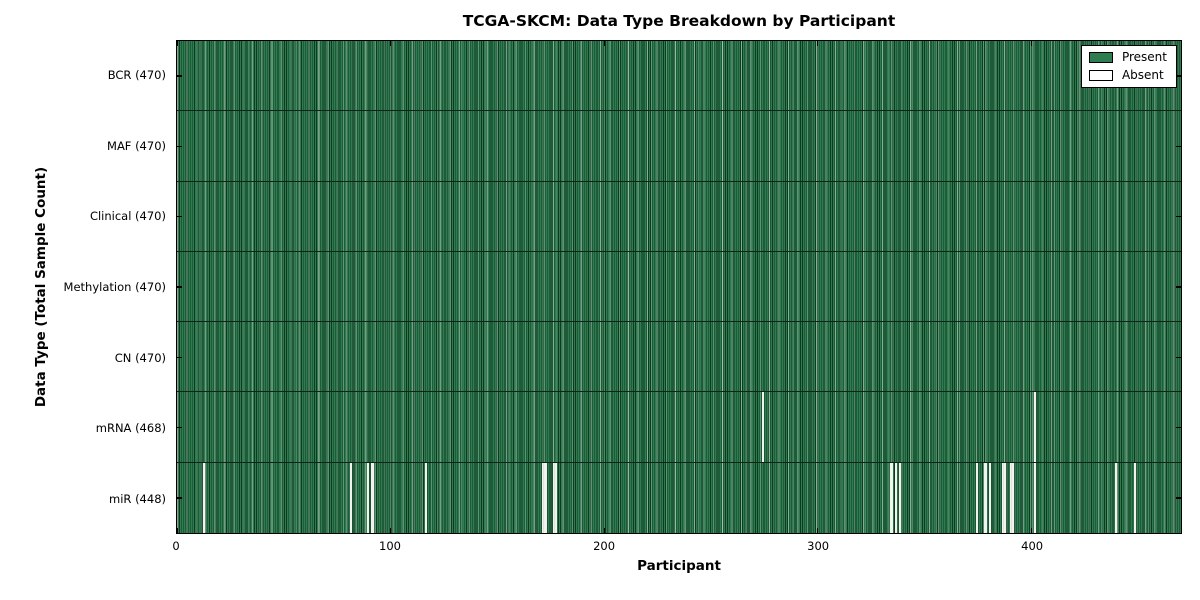 This screenshot has width=1200, height=600. Describe the element at coordinates (679, 566) in the screenshot. I see `x-axis-label: Participant` at that location.